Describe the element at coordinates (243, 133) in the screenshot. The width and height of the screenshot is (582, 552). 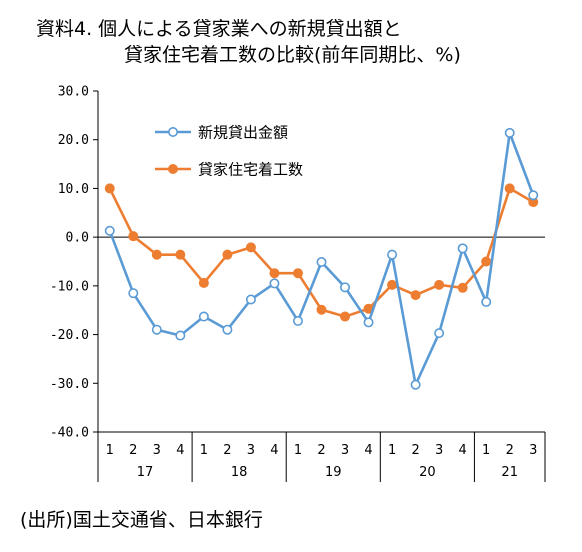
I see `legend-label-1: 新規貸出金額` at that location.